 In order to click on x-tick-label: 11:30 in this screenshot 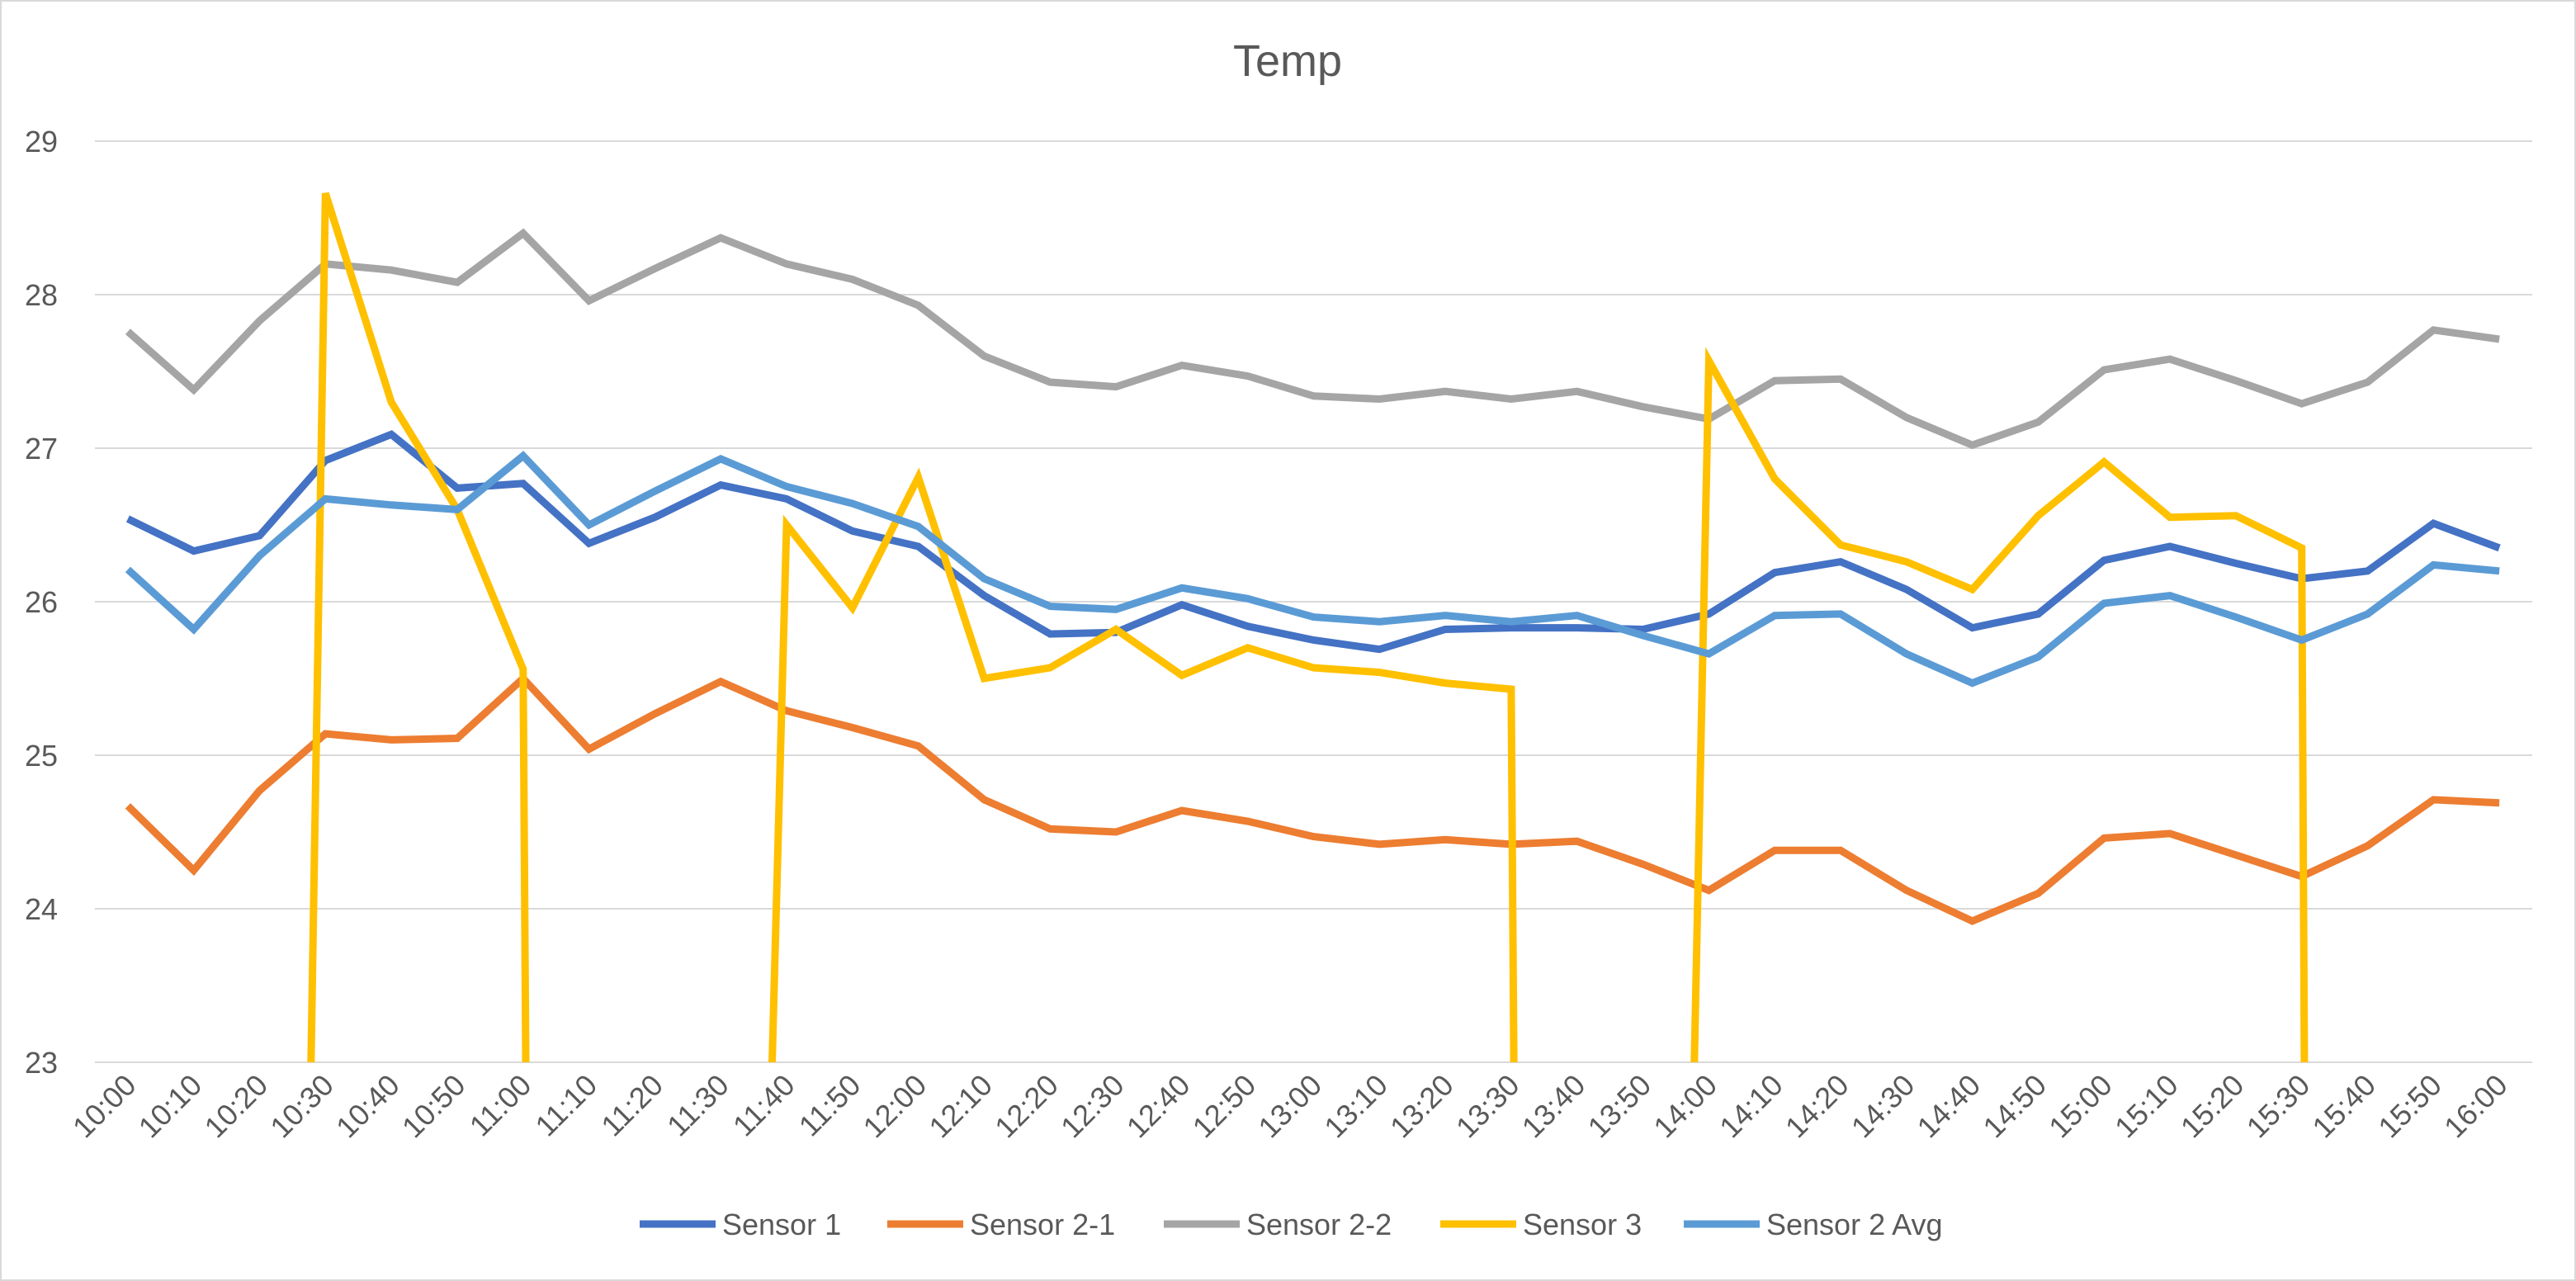, I will do `click(697, 1105)`.